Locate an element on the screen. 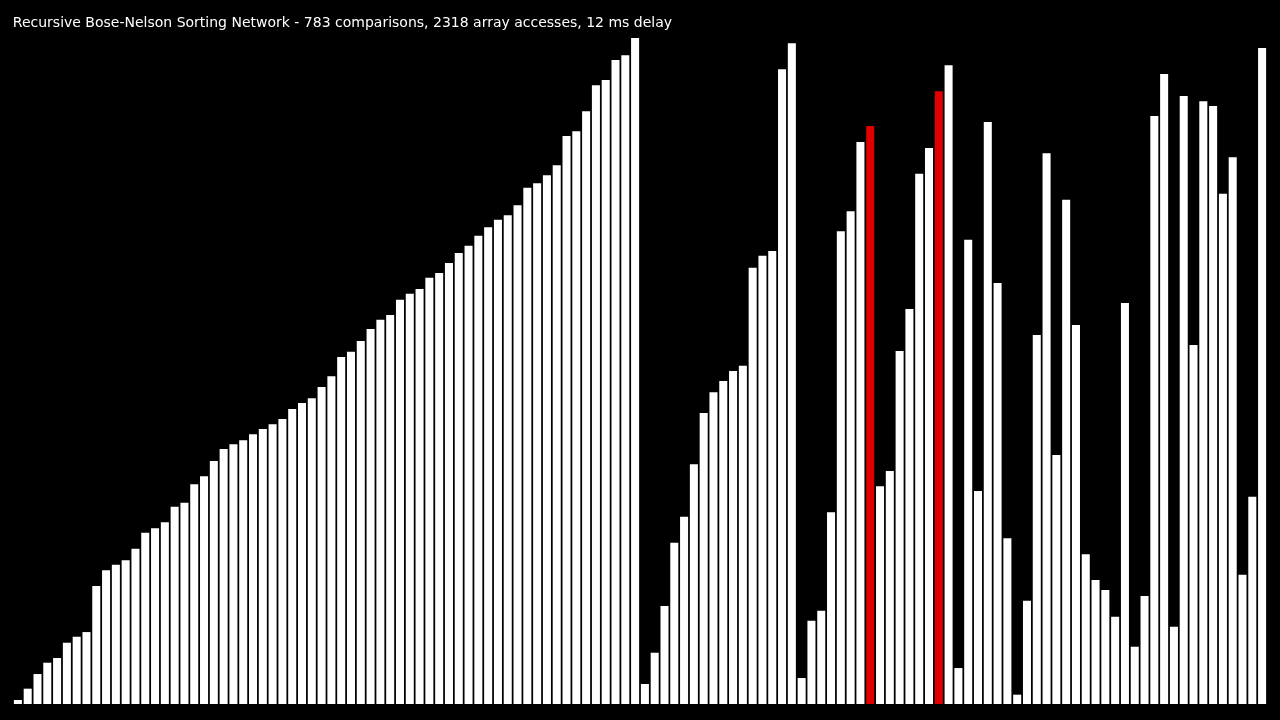 The height and width of the screenshot is (720, 1280). chart-title: Recursive Bose-Nelson Sorting Network - 783 comparisons, 2318 array accesses, 12 ms delay is located at coordinates (342, 21).